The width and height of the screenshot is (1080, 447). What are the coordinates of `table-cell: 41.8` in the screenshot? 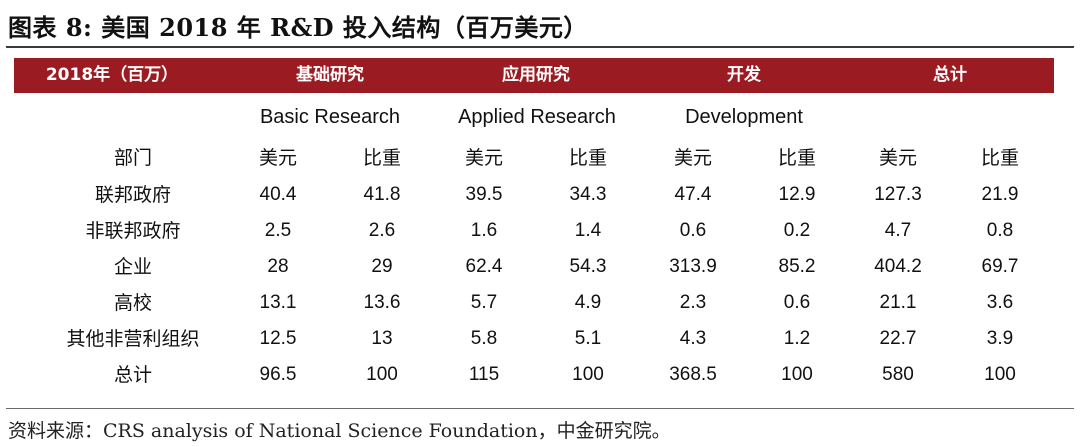 It's located at (382, 194).